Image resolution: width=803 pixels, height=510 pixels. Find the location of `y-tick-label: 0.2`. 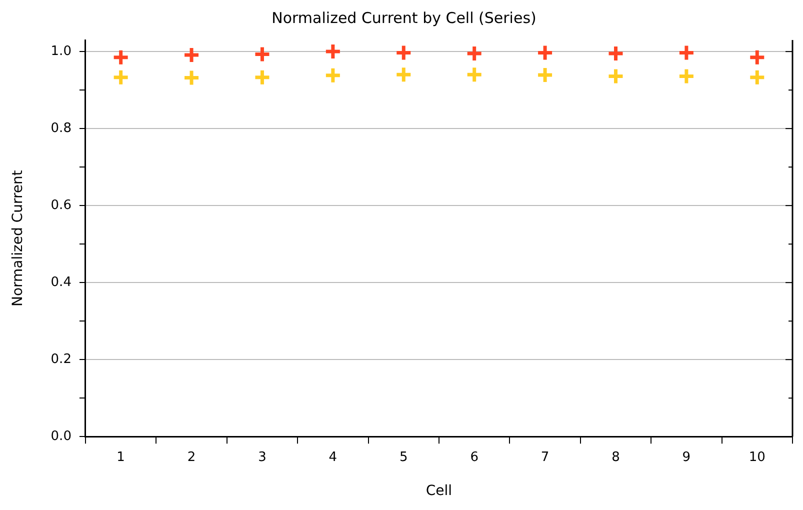

y-tick-label: 0.2 is located at coordinates (61, 359).